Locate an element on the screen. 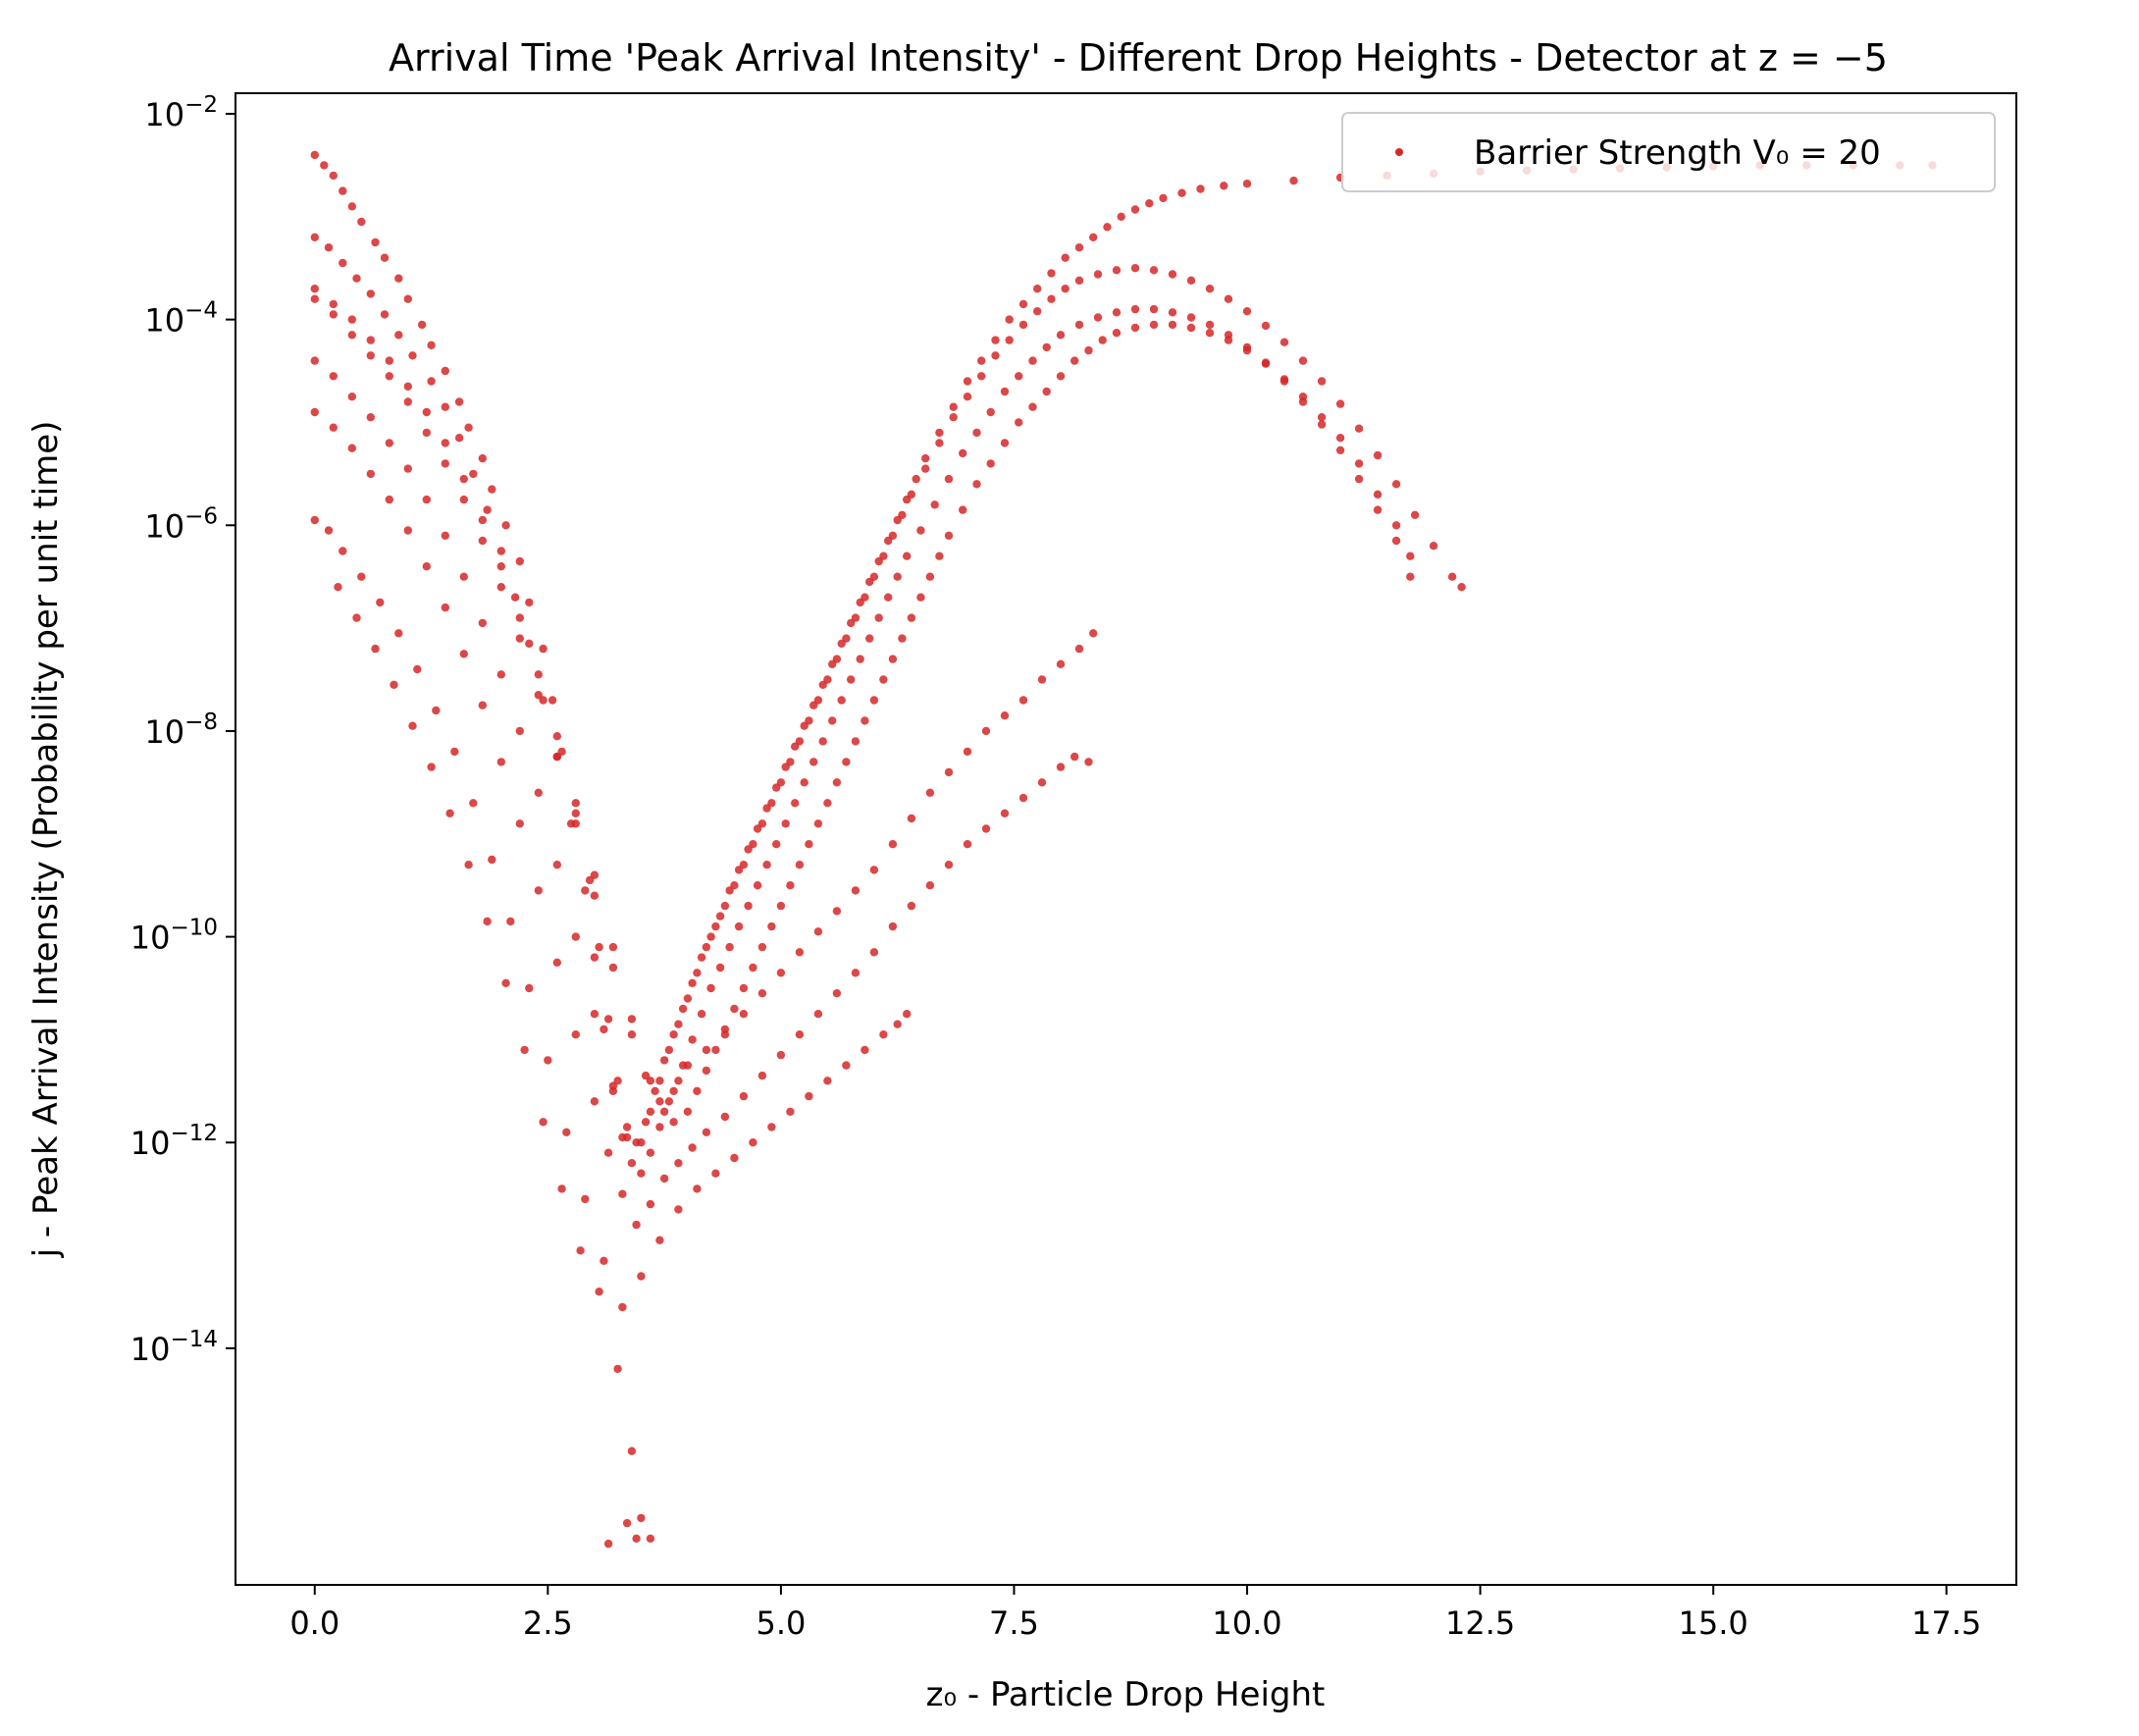 The image size is (2139, 1736). legend-box is located at coordinates (1668, 152).